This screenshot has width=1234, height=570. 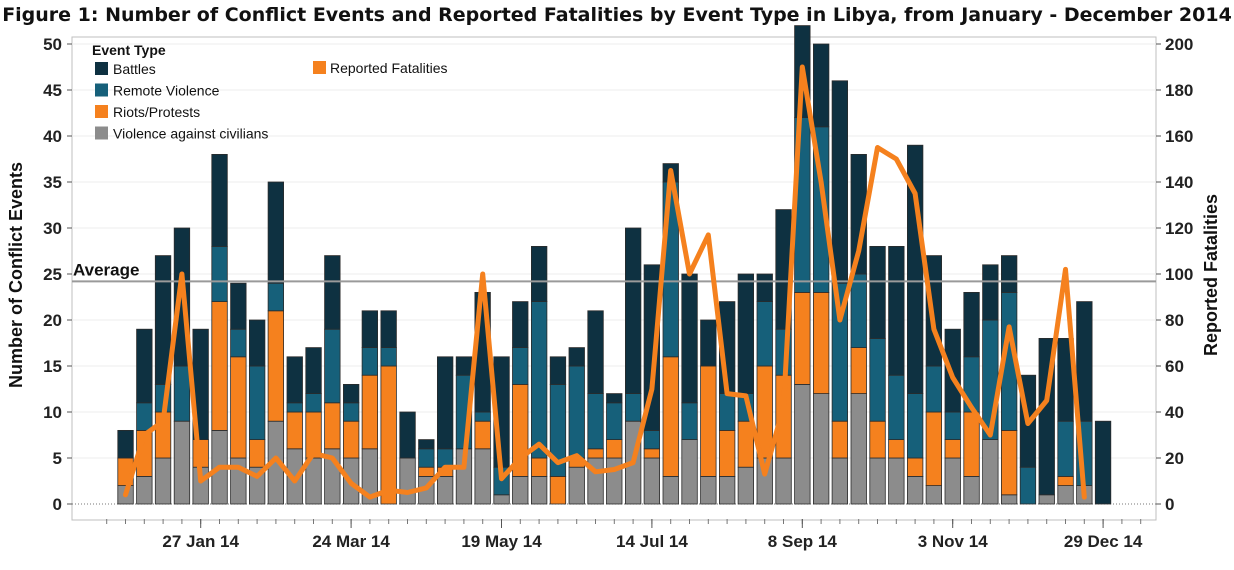 I want to click on x-tick-label: 29 Dec 14, so click(x=1103, y=541).